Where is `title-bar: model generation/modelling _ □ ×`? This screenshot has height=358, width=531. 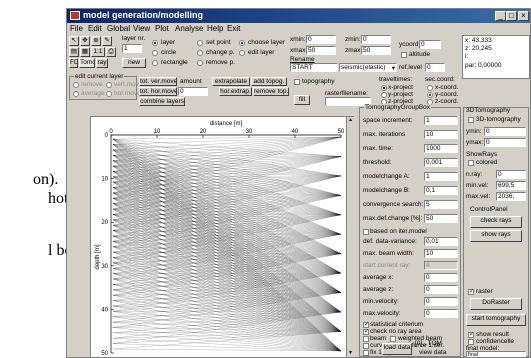 title-bar: model generation/modelling _ □ × is located at coordinates (298, 16).